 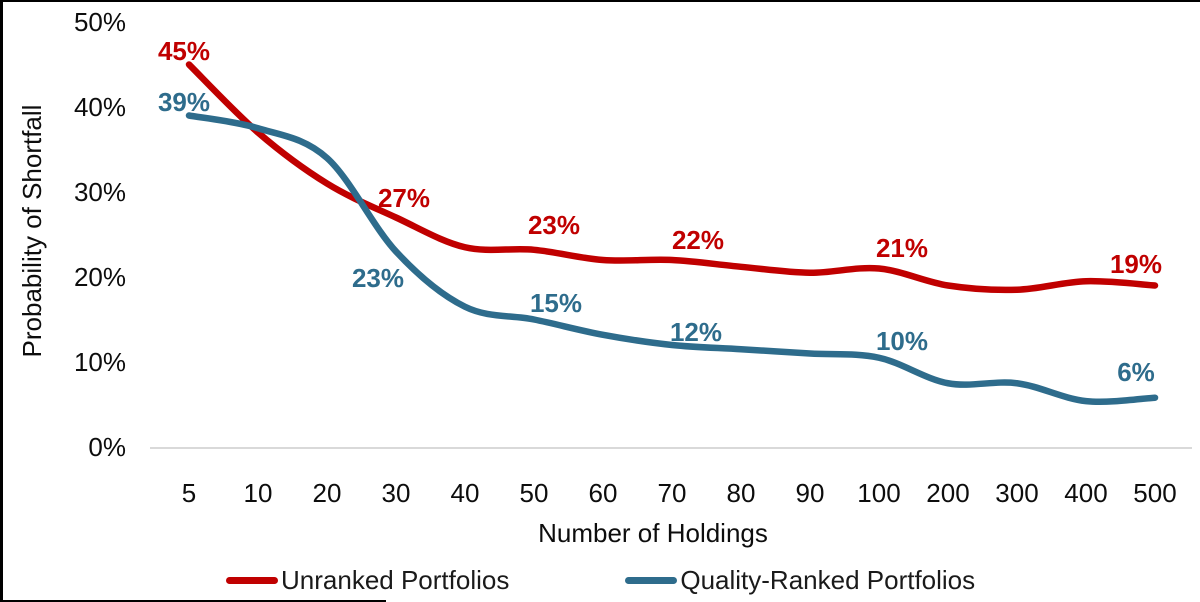 I want to click on x-axis-title: Number of Holdings, so click(x=653, y=533).